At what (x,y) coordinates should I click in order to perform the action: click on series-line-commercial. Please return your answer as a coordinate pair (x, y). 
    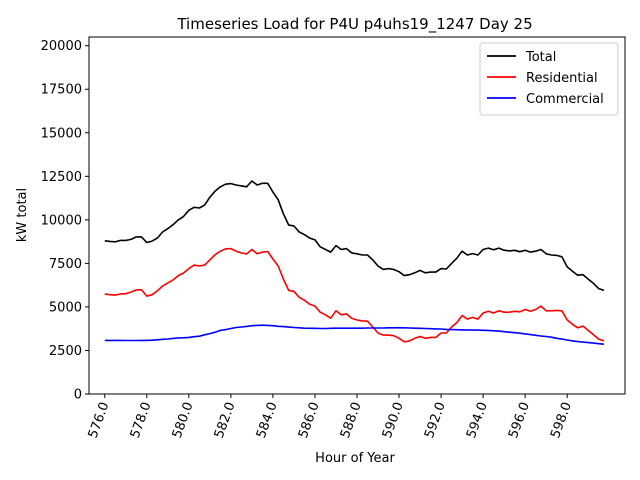
    Looking at the image, I should click on (354, 334).